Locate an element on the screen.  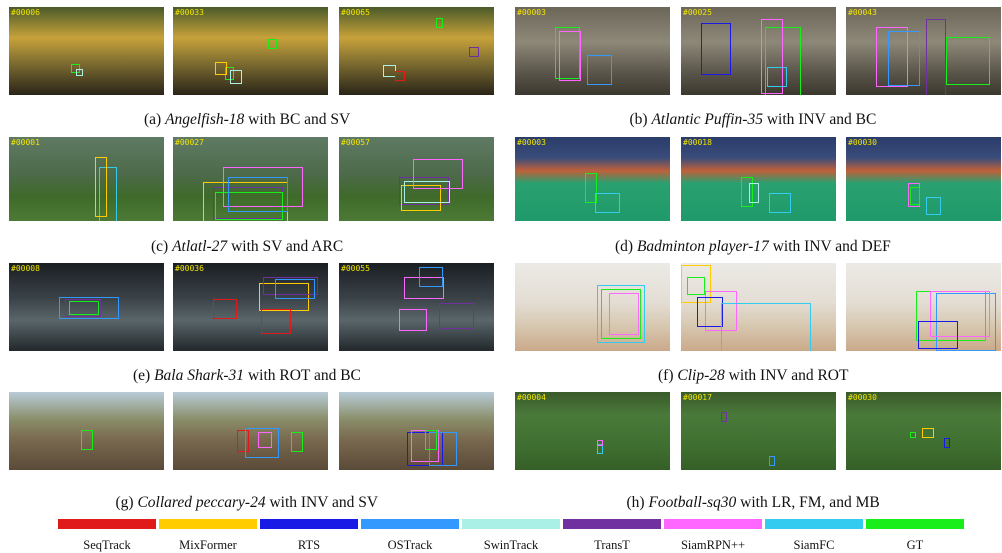
legend-swatch-ostrack is located at coordinates (410, 524).